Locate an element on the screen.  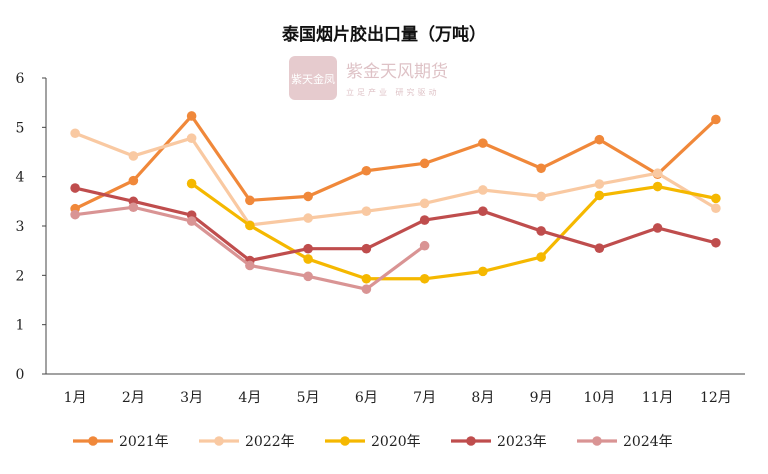
legend-item: 2021年 is located at coordinates (121, 442).